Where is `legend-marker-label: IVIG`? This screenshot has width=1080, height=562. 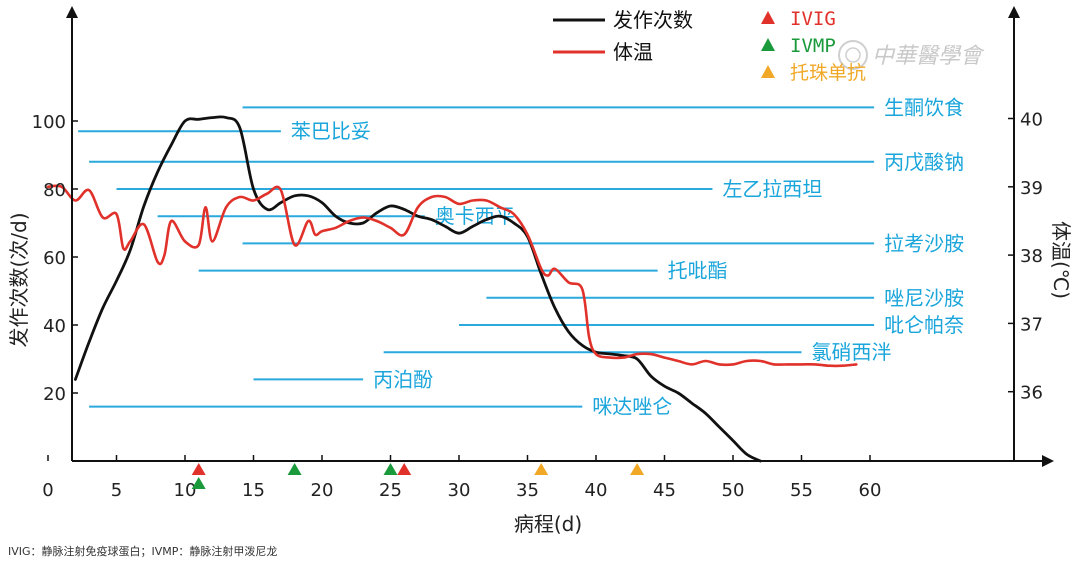 legend-marker-label: IVIG is located at coordinates (813, 19).